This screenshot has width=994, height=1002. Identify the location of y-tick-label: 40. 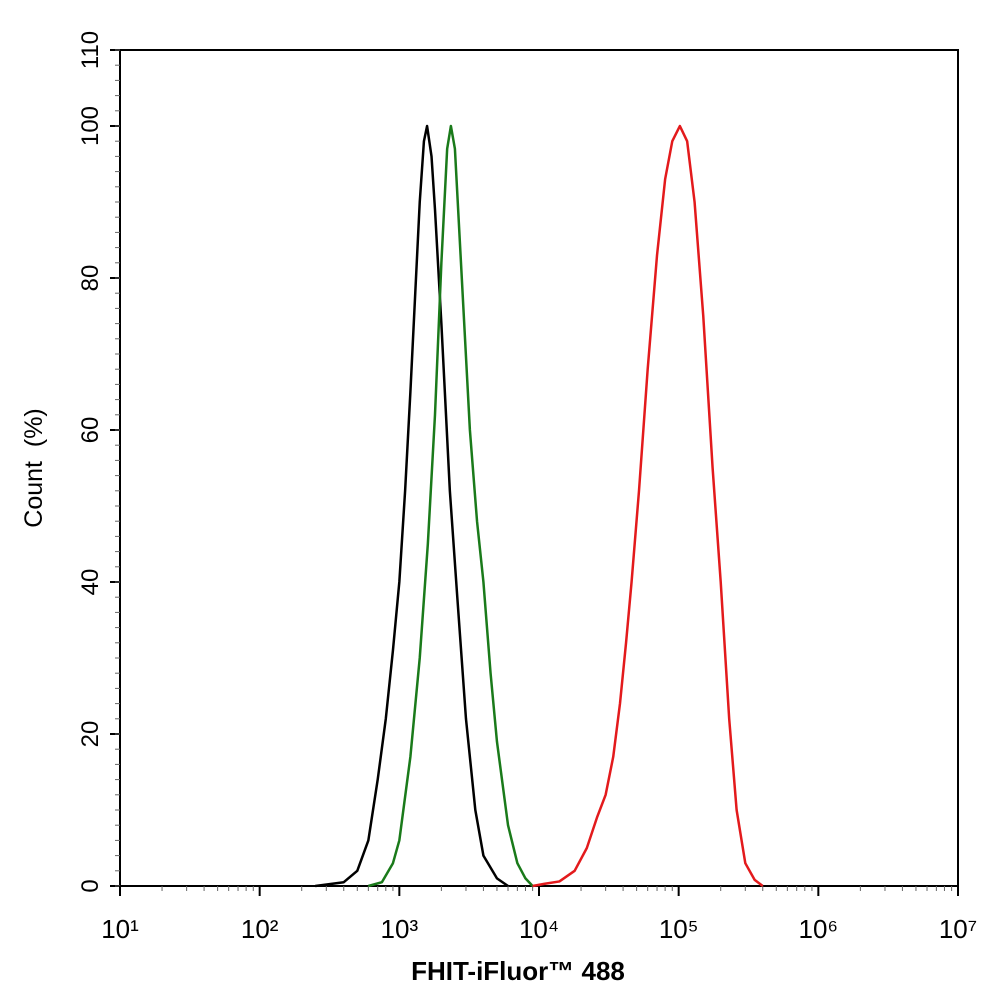
(90, 582).